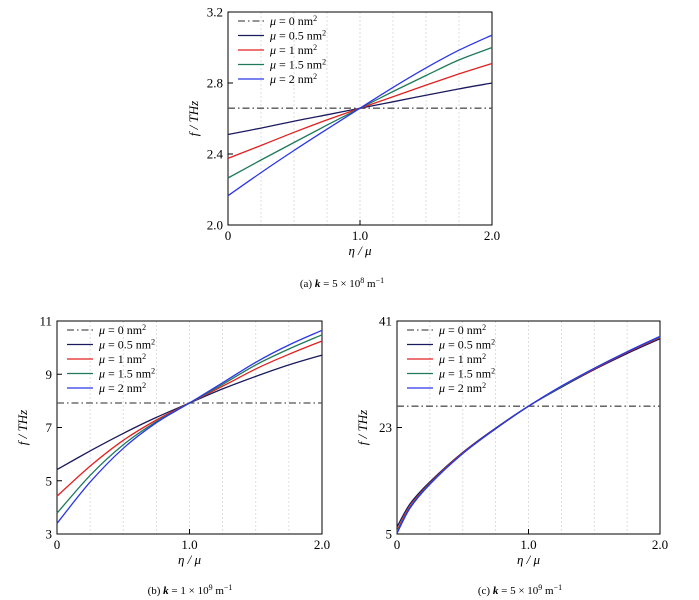 This screenshot has height=600, width=699. I want to click on y-tick-label: 23, so click(385, 427).